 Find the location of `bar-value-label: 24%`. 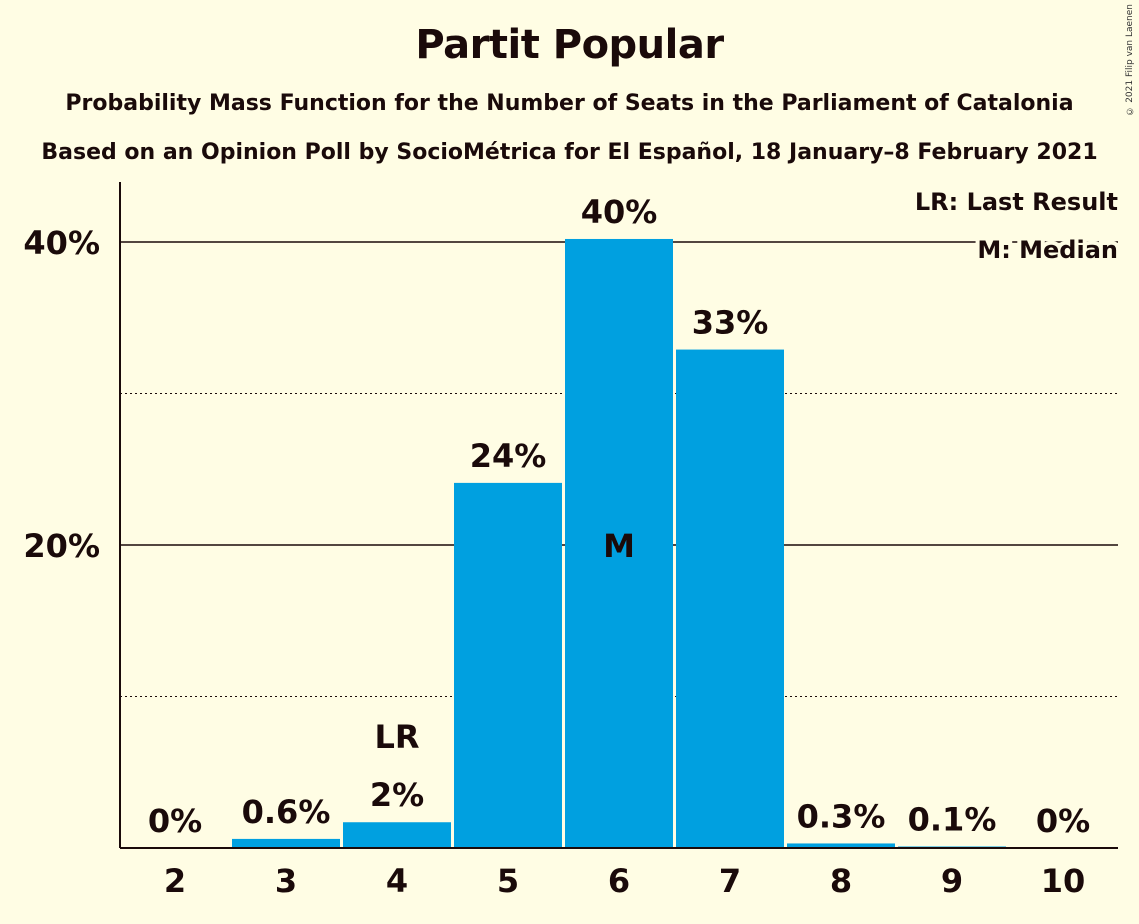

bar-value-label: 24% is located at coordinates (508, 456).